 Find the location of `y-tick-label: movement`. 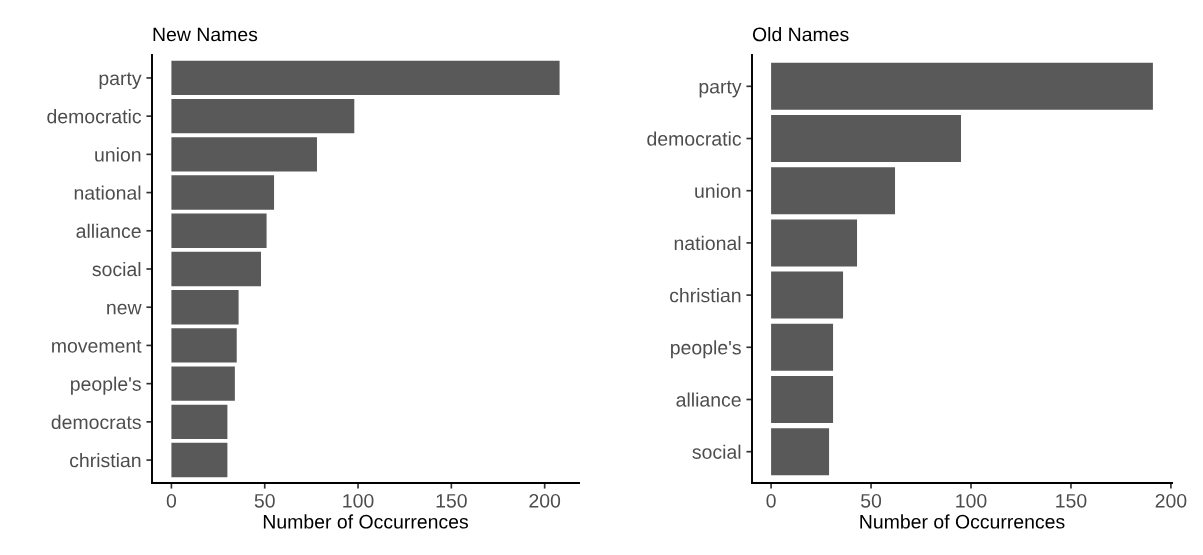

y-tick-label: movement is located at coordinates (97, 346).